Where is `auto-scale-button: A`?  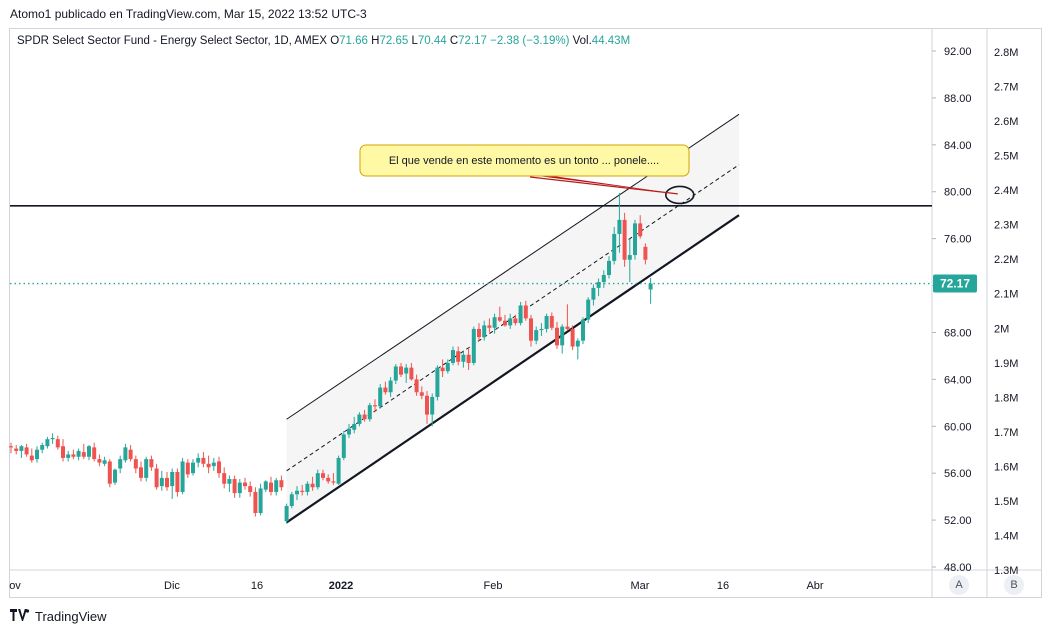
auto-scale-button: A is located at coordinates (959, 585).